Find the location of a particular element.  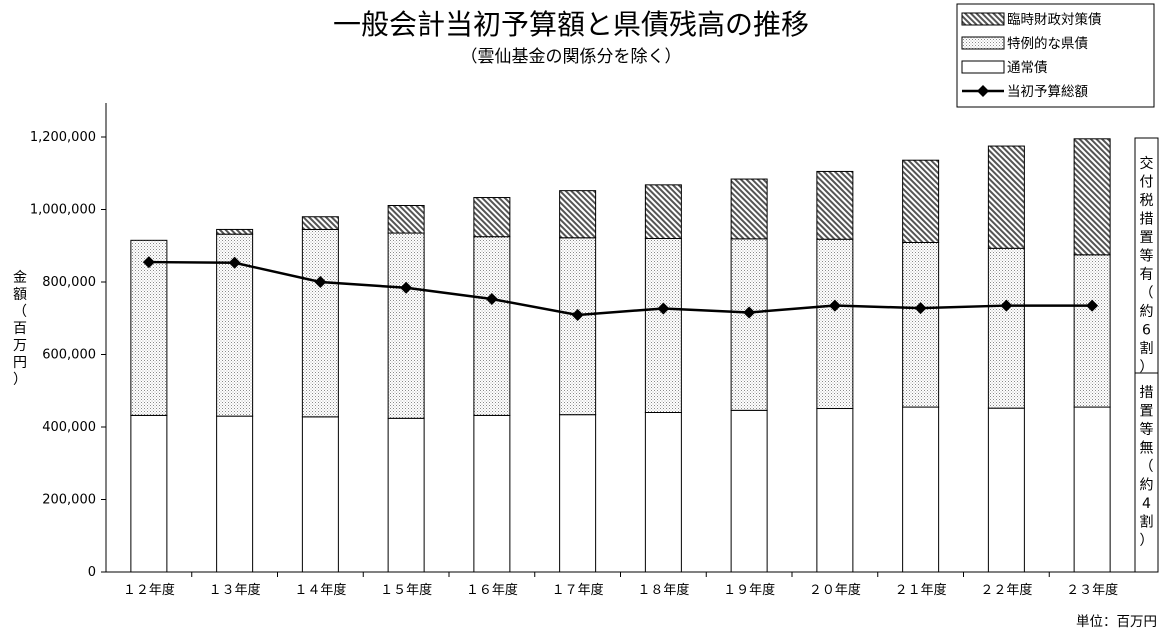

x-tick-label: ２０年度 is located at coordinates (835, 590).